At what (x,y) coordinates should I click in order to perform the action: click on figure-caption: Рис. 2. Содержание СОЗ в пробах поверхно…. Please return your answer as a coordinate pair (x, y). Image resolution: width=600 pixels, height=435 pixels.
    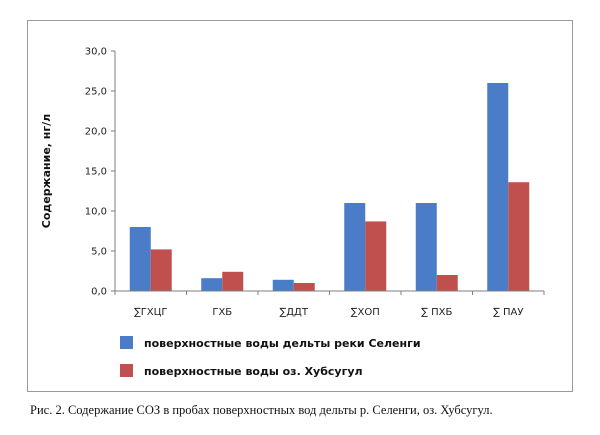
    Looking at the image, I should click on (261, 410).